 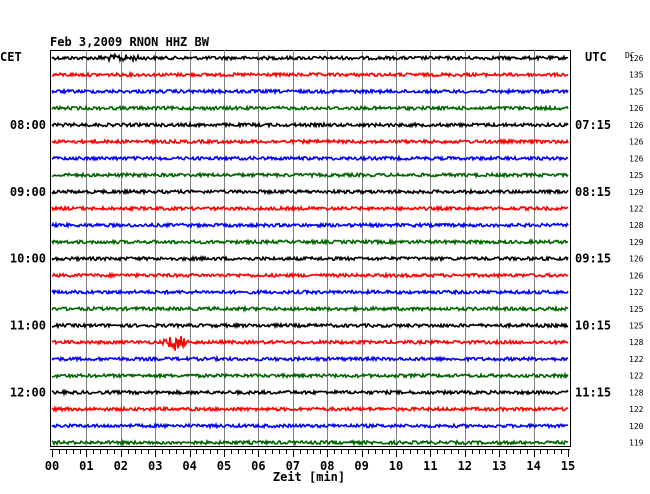 What do you see at coordinates (28, 326) in the screenshot?
I see `cet-time-label: 11:00` at bounding box center [28, 326].